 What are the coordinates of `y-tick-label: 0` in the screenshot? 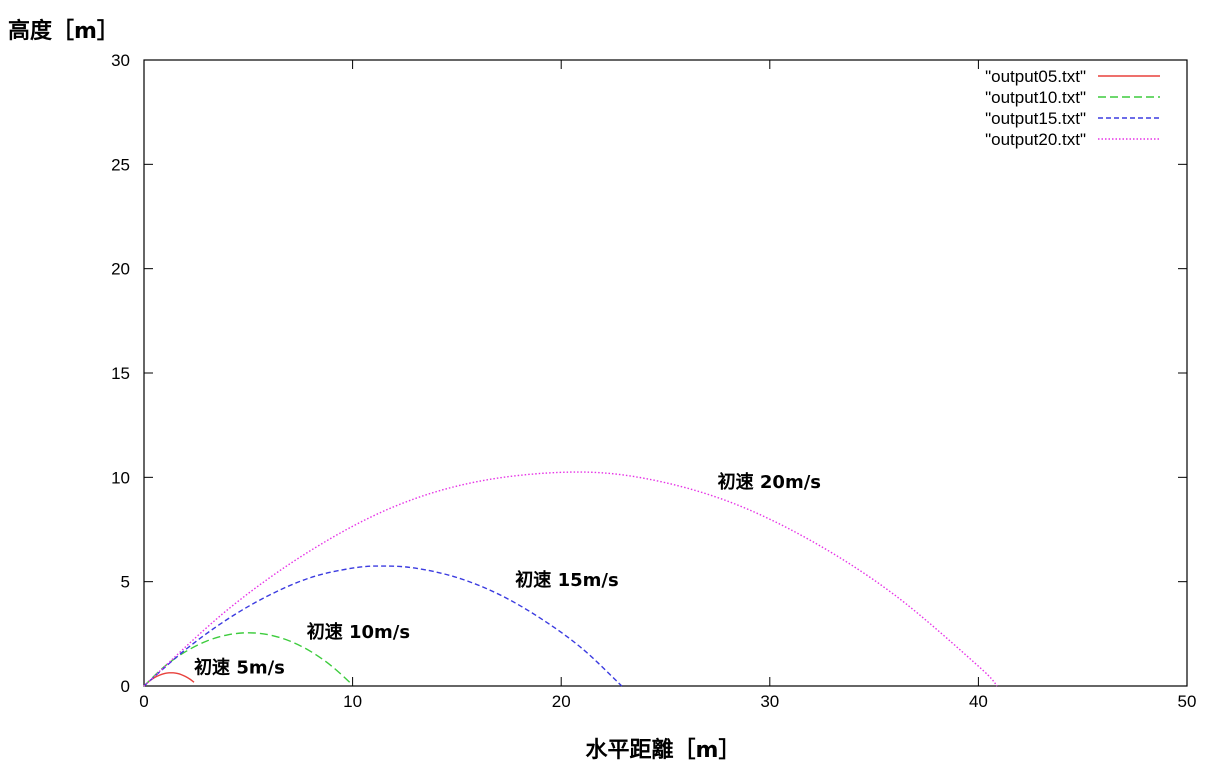 It's located at (125, 686).